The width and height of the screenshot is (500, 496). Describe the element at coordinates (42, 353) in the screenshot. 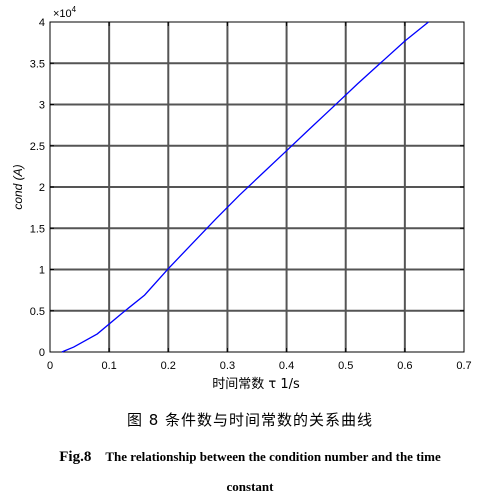

I see `y-tick-label: 0` at that location.